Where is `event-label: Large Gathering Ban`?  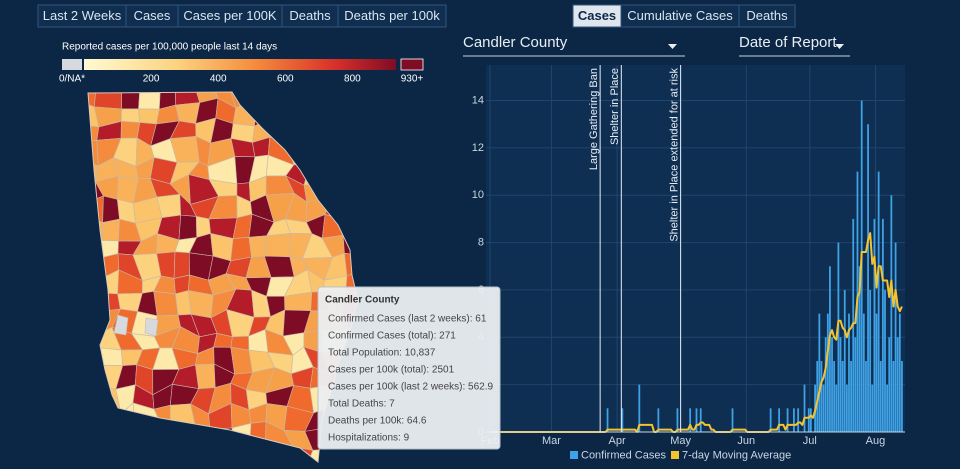
event-label: Large Gathering Ban is located at coordinates (594, 119).